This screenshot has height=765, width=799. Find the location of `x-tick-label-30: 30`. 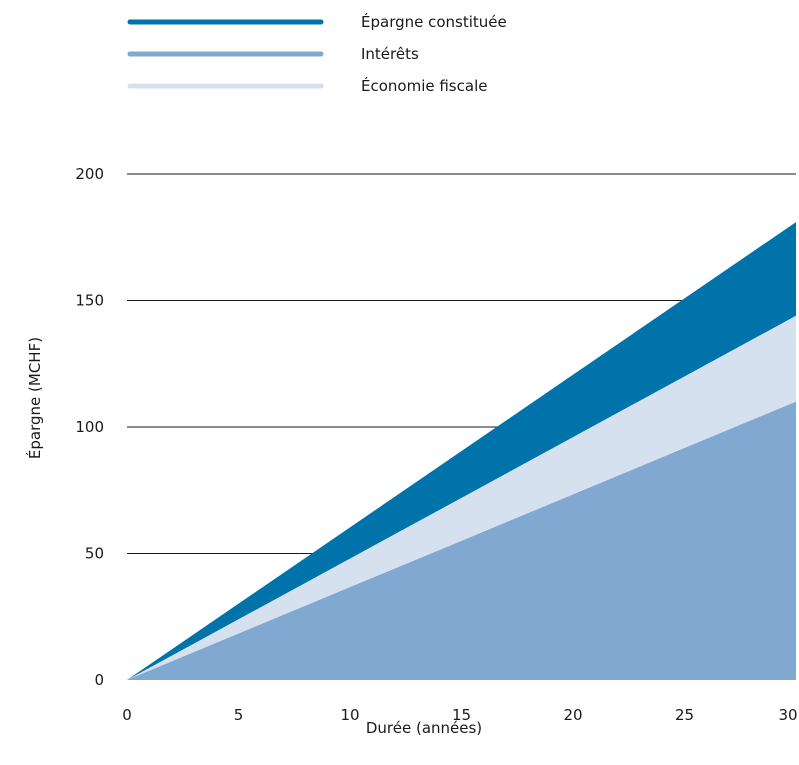

x-tick-label-30: 30 is located at coordinates (787, 715).